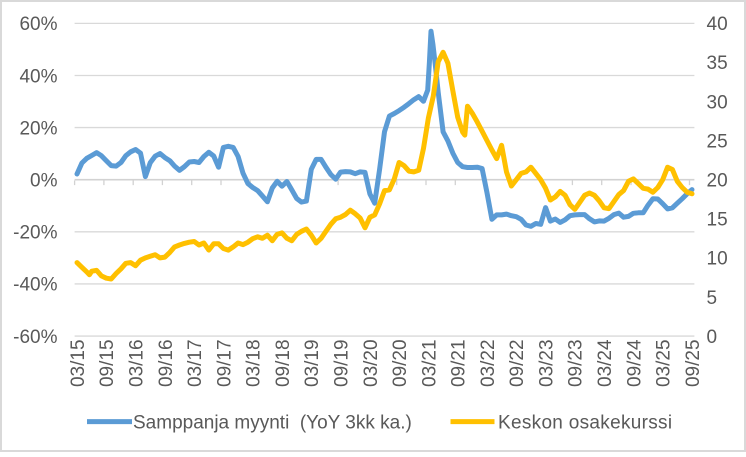 The width and height of the screenshot is (746, 457). I want to click on svg-text: 03/15, so click(78, 363).